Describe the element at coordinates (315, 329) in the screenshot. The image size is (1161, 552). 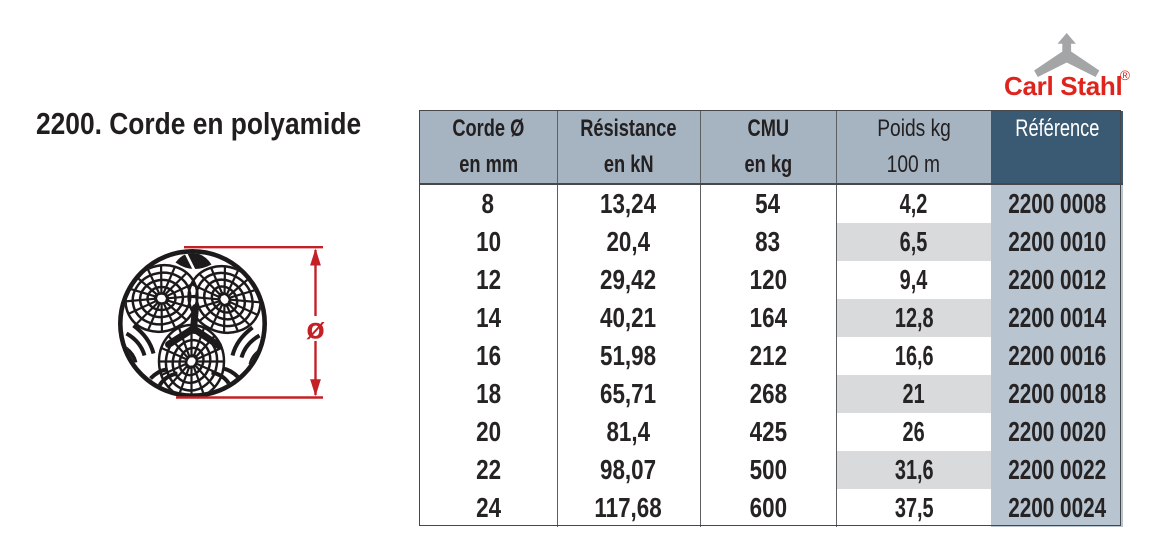
I see `svg-text: ø` at that location.